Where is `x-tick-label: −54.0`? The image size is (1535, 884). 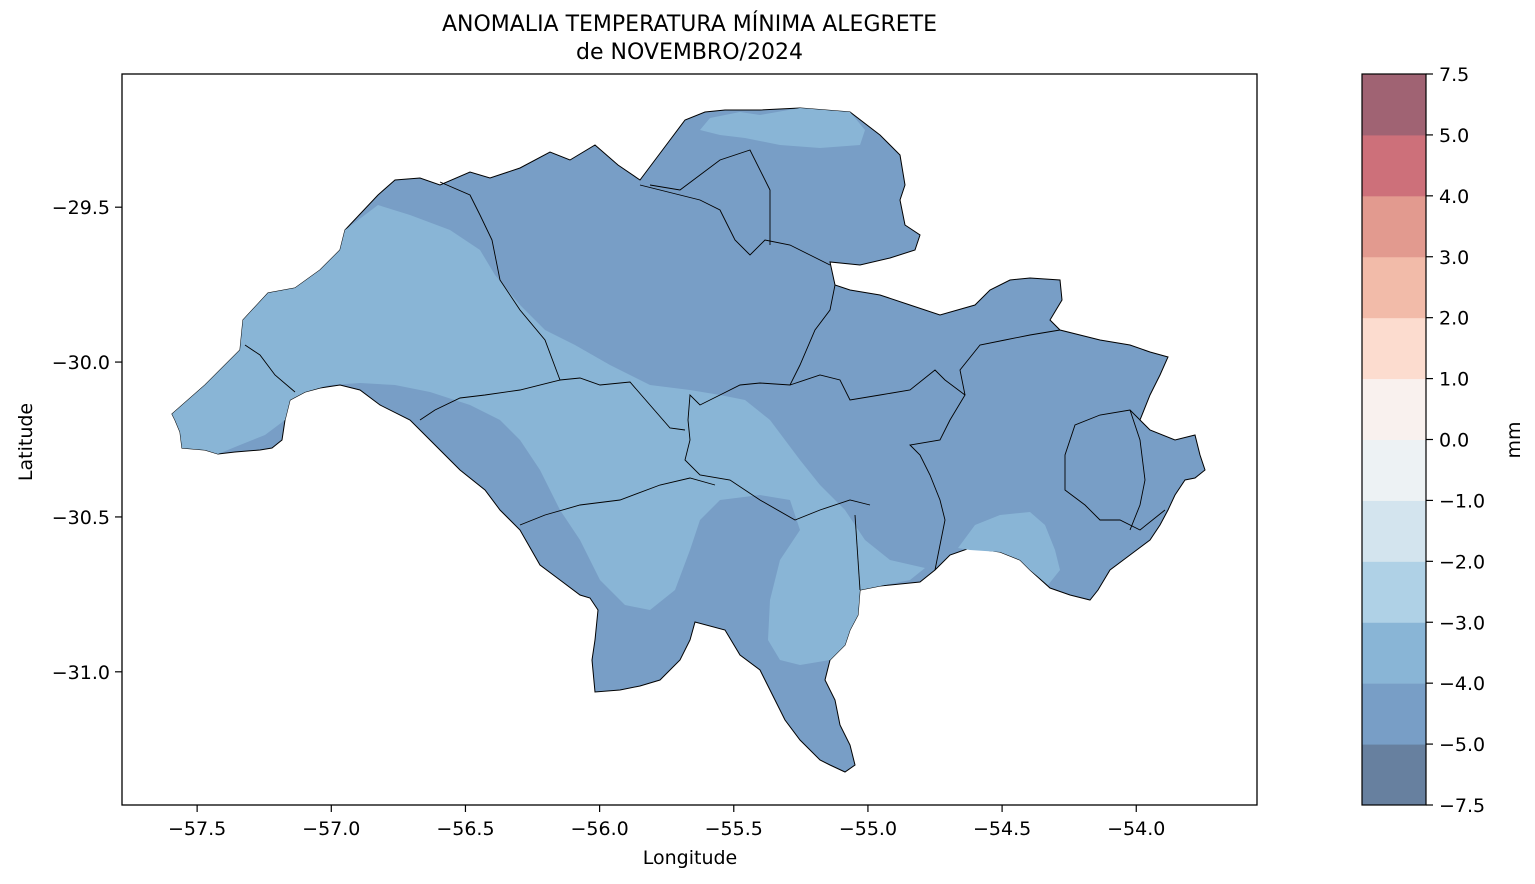 x-tick-label: −54.0 is located at coordinates (1136, 829).